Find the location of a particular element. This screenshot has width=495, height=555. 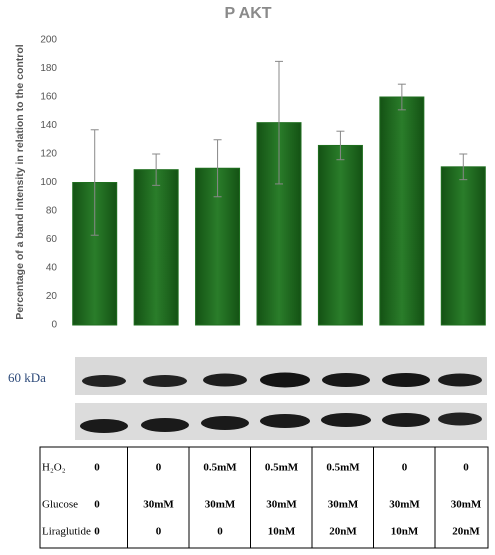

row-label: Liraglutide is located at coordinates (66, 532).